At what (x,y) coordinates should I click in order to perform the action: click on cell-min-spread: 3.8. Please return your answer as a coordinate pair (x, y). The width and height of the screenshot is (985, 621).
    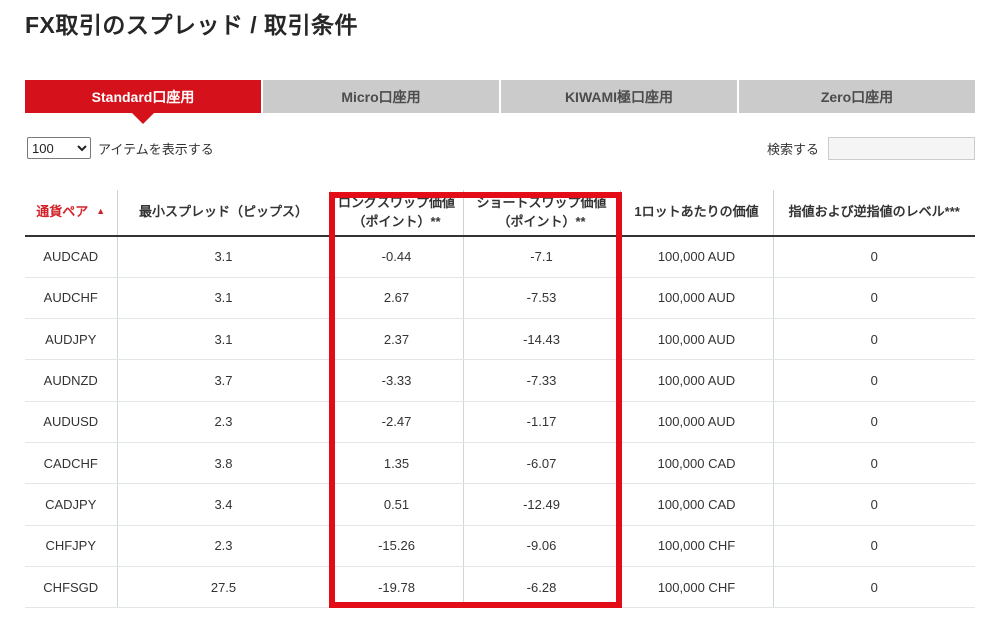
    Looking at the image, I should click on (224, 463).